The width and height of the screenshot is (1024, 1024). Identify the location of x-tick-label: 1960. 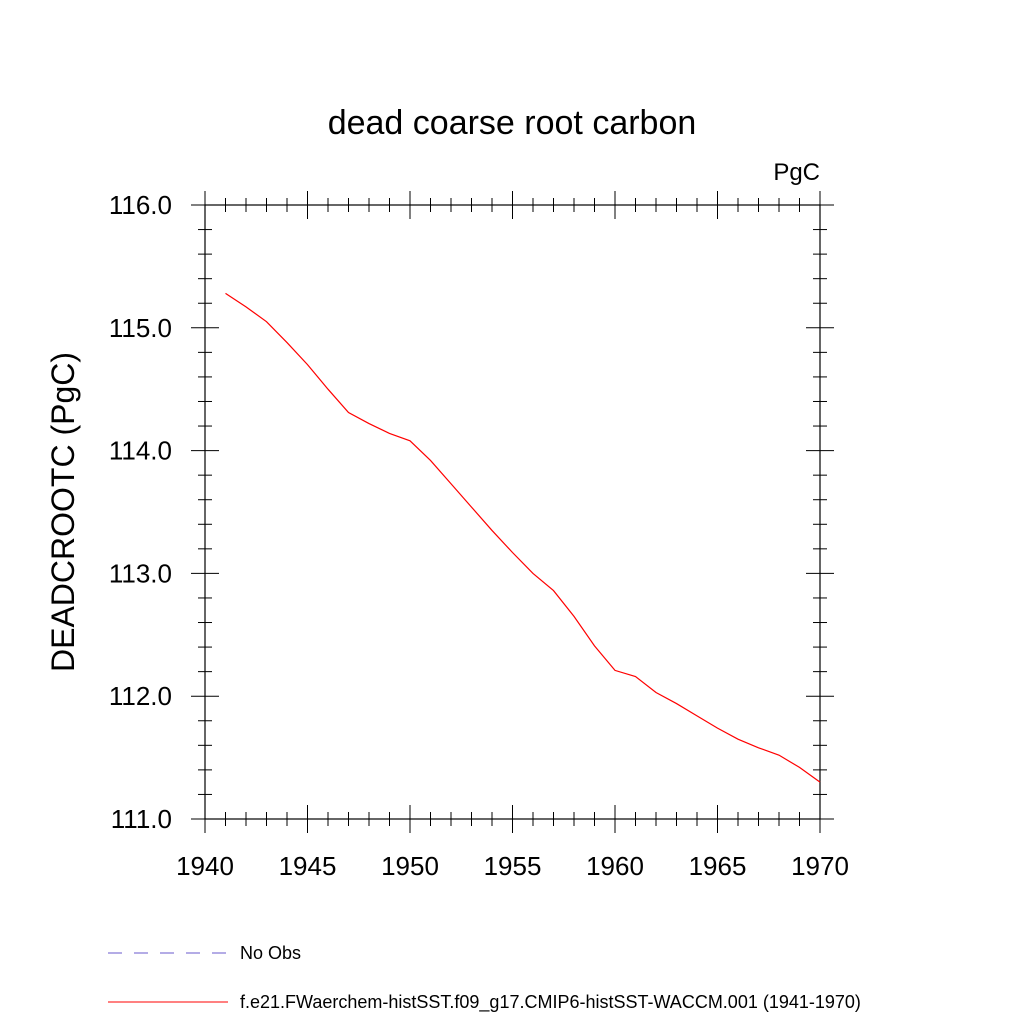
(615, 866).